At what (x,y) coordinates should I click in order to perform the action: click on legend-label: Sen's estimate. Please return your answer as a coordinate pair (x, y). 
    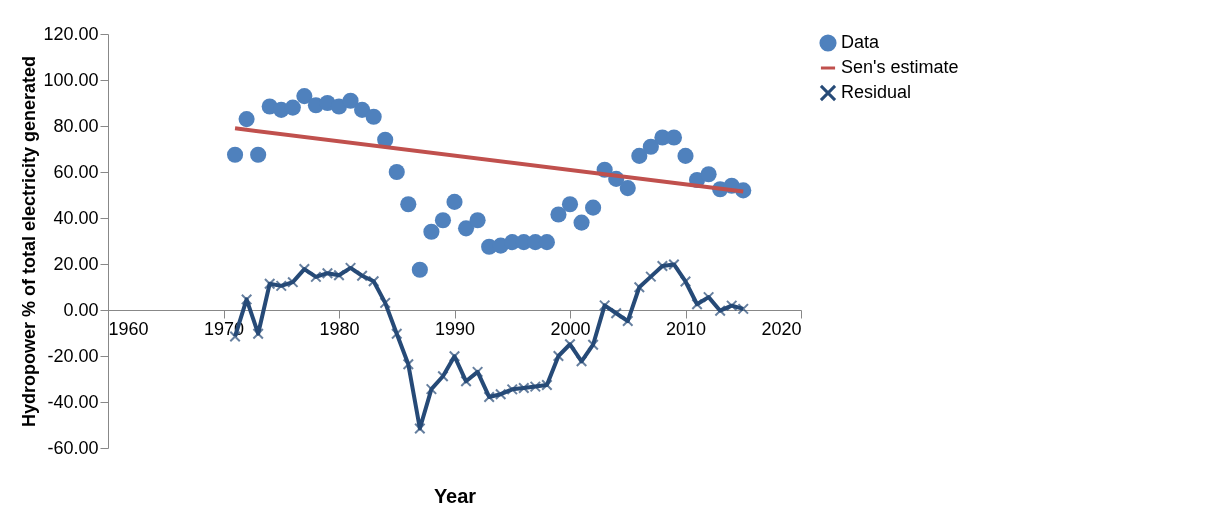
    Looking at the image, I should click on (900, 67).